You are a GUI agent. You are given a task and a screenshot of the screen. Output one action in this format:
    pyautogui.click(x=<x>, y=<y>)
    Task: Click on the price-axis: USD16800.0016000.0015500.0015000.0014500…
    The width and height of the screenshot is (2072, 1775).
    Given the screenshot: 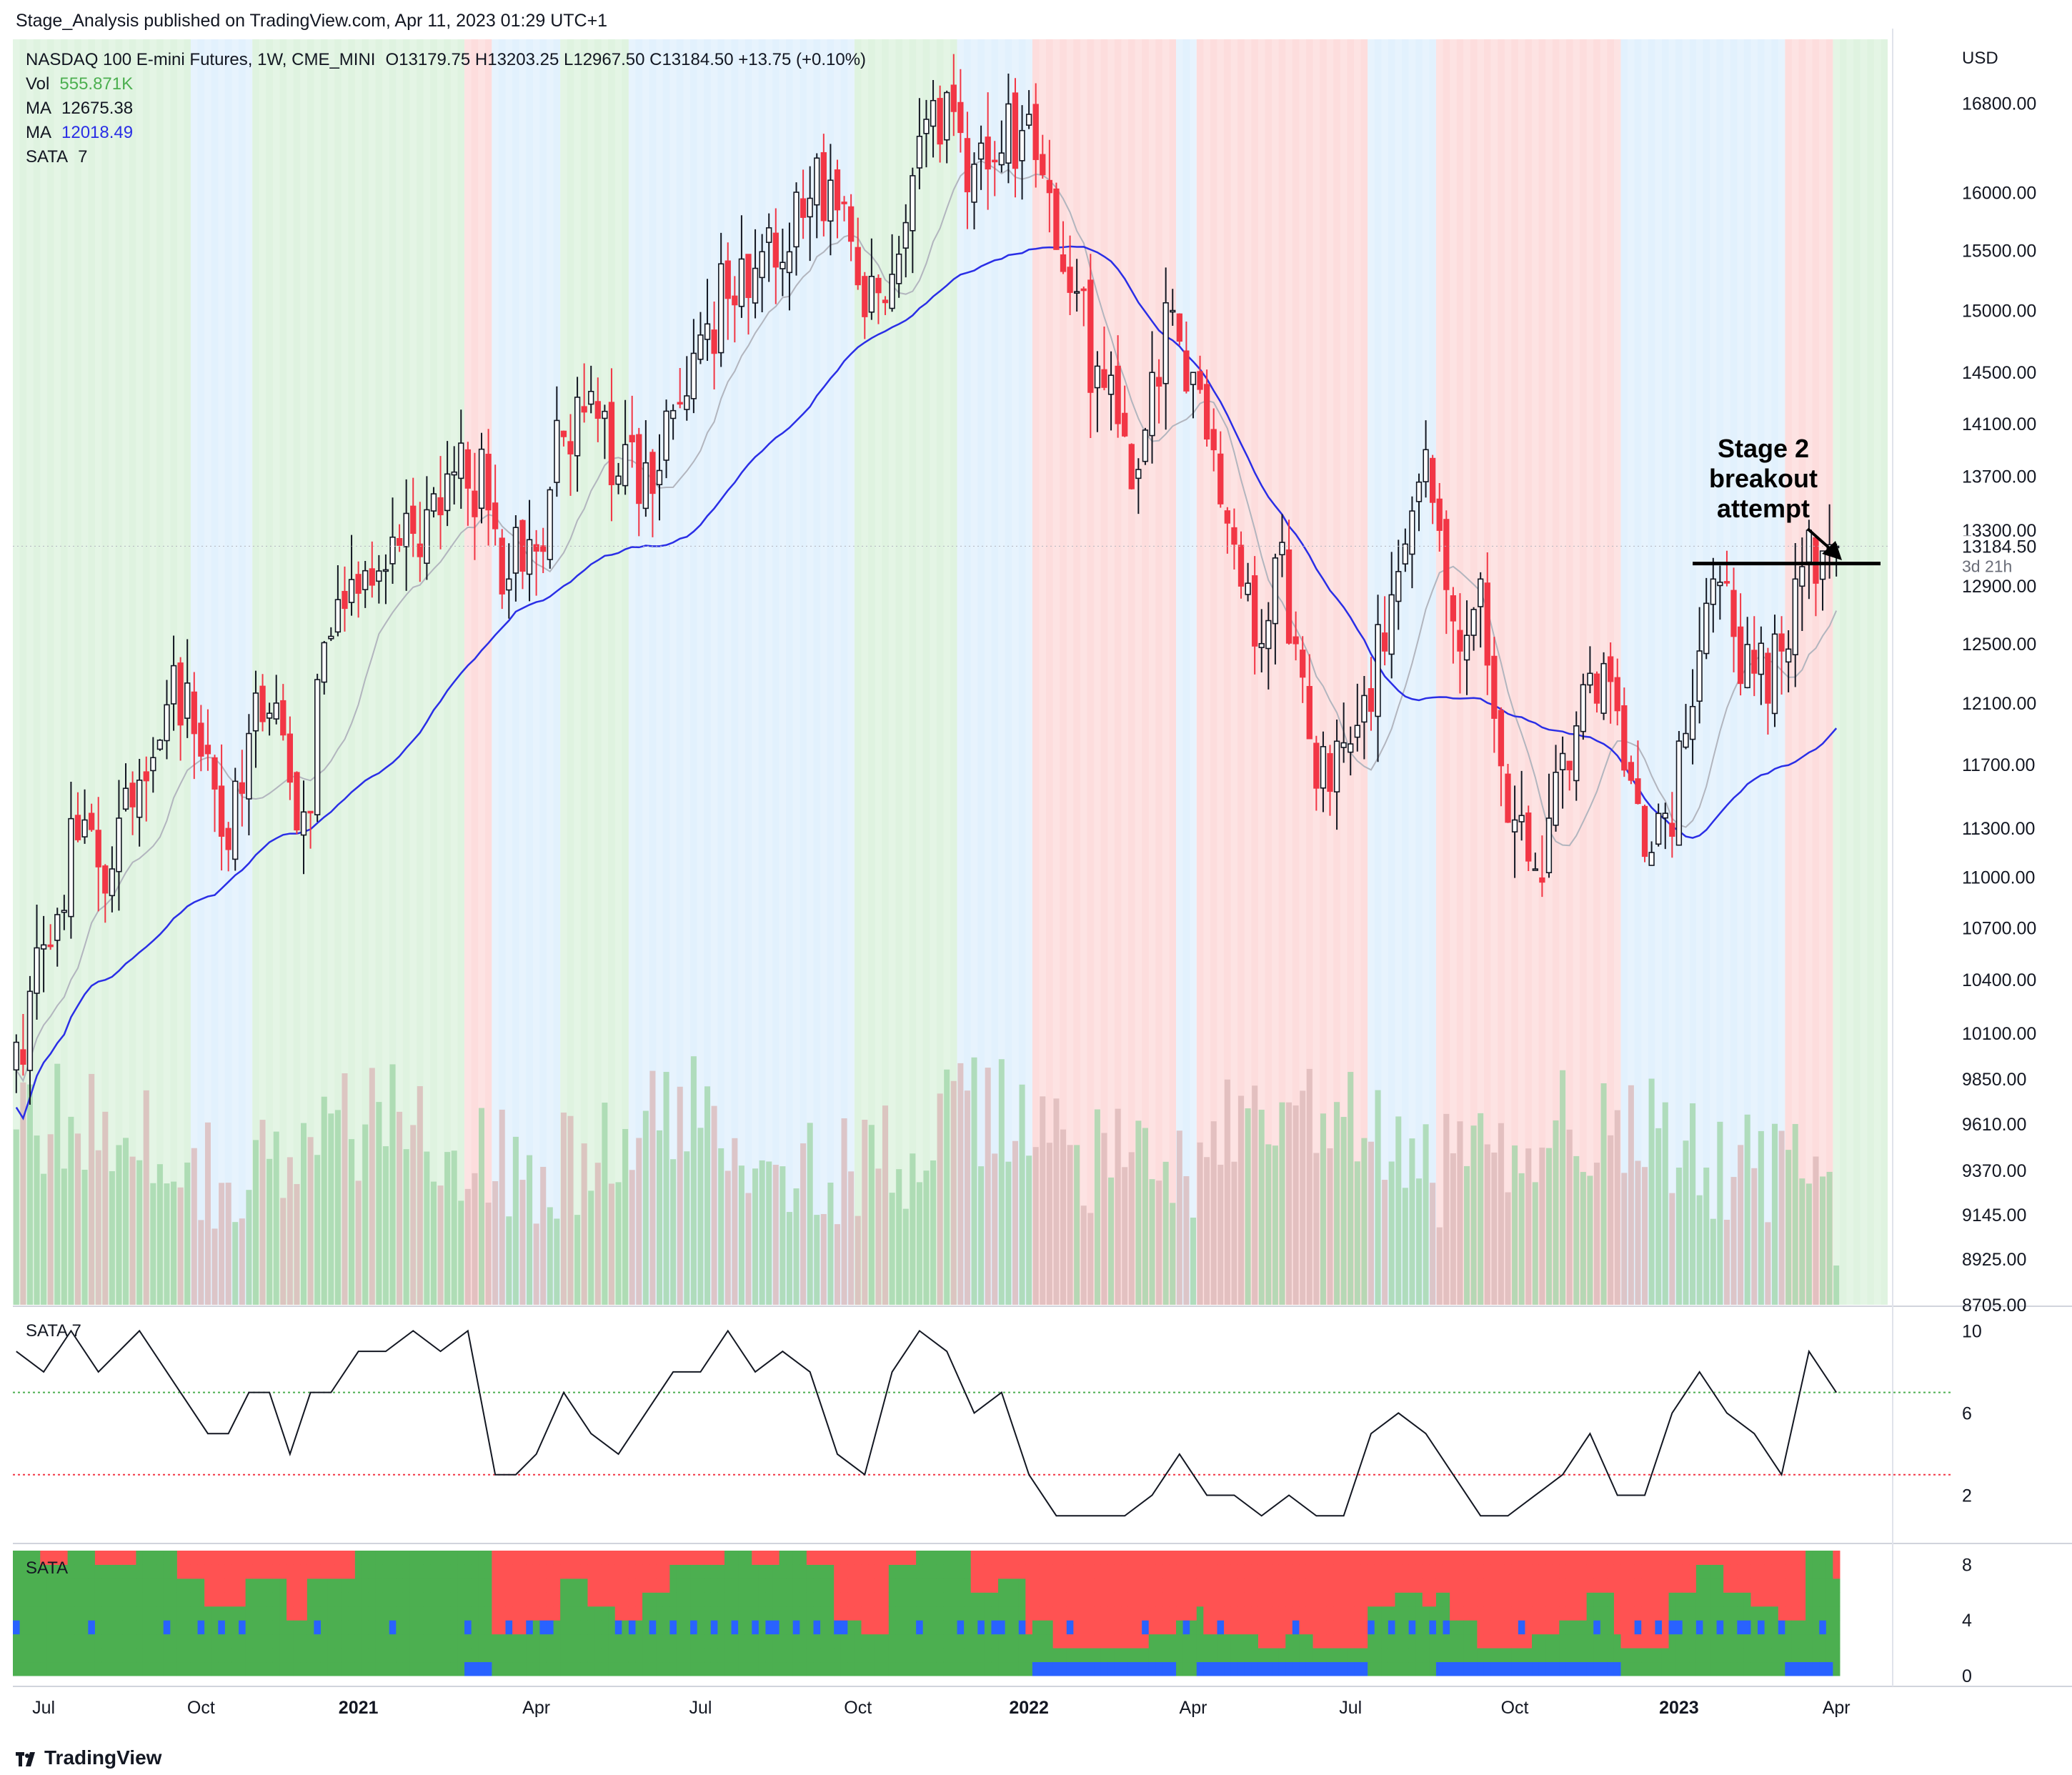 What is the action you would take?
    pyautogui.click(x=1966, y=682)
    